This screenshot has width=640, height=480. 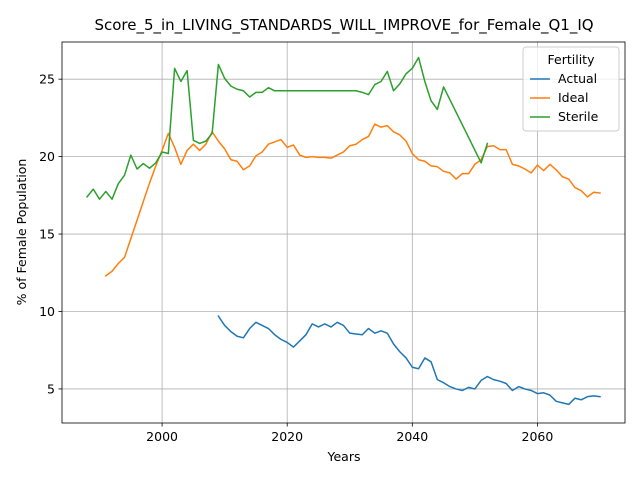 What do you see at coordinates (577, 78) in the screenshot?
I see `legend-label-actual: Actual` at bounding box center [577, 78].